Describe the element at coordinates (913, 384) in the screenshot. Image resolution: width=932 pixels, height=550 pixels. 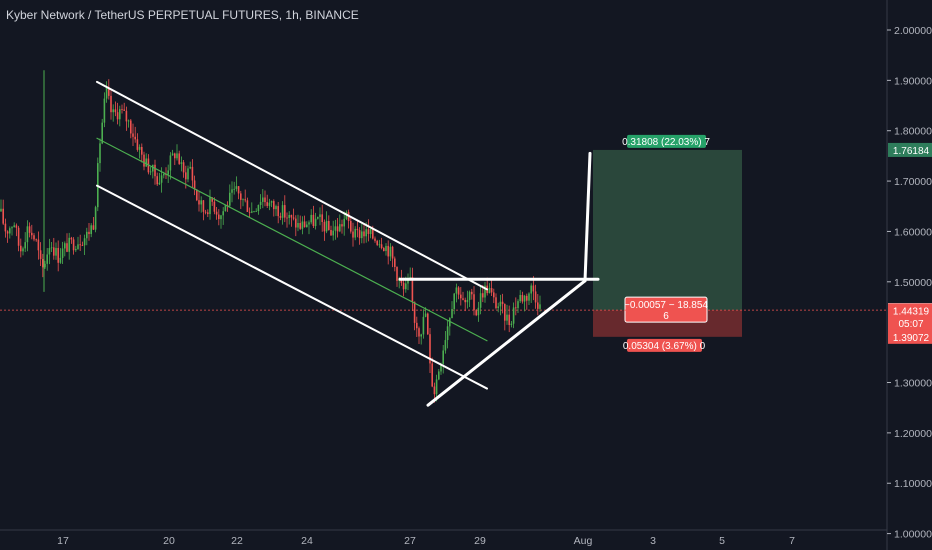
I see `price-tick-label: 1.30000` at that location.